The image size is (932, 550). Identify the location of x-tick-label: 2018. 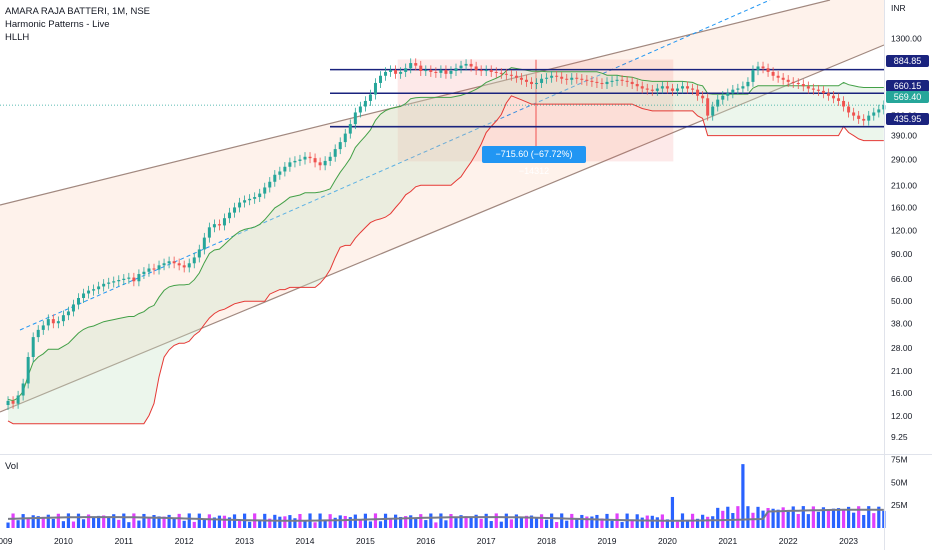
(546, 541).